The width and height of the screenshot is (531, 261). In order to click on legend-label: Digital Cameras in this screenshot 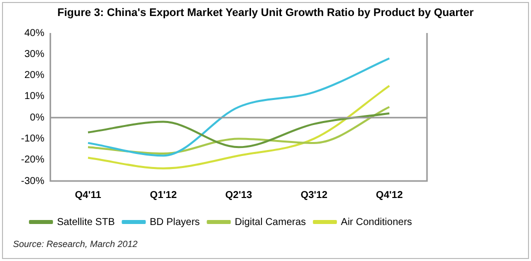, I will do `click(270, 222)`.